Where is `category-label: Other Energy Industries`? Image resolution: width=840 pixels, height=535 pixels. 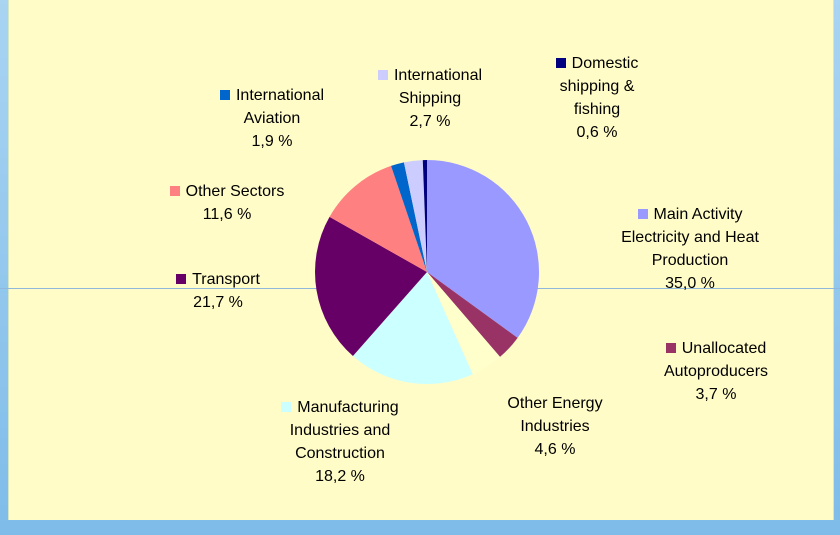
category-label: Other Energy Industries is located at coordinates (555, 415).